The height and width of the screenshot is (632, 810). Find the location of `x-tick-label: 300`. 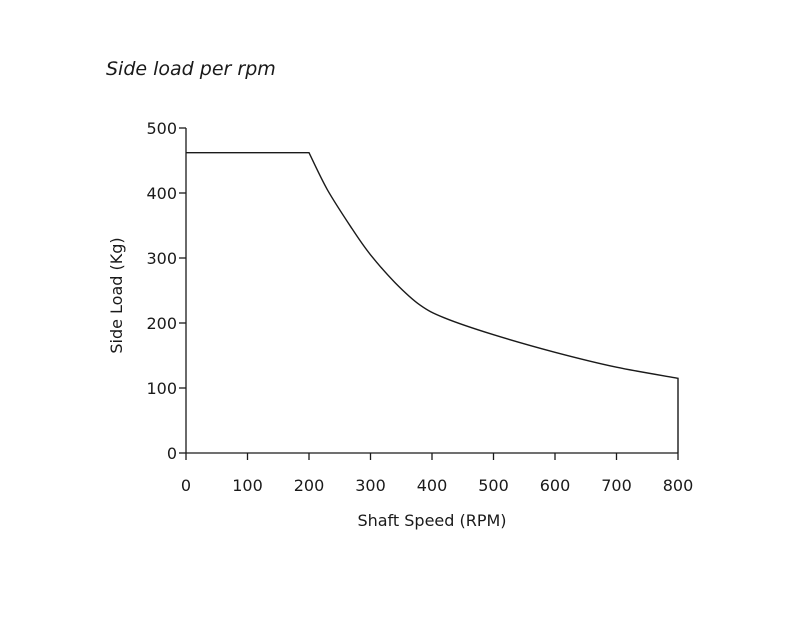

x-tick-label: 300 is located at coordinates (370, 485).